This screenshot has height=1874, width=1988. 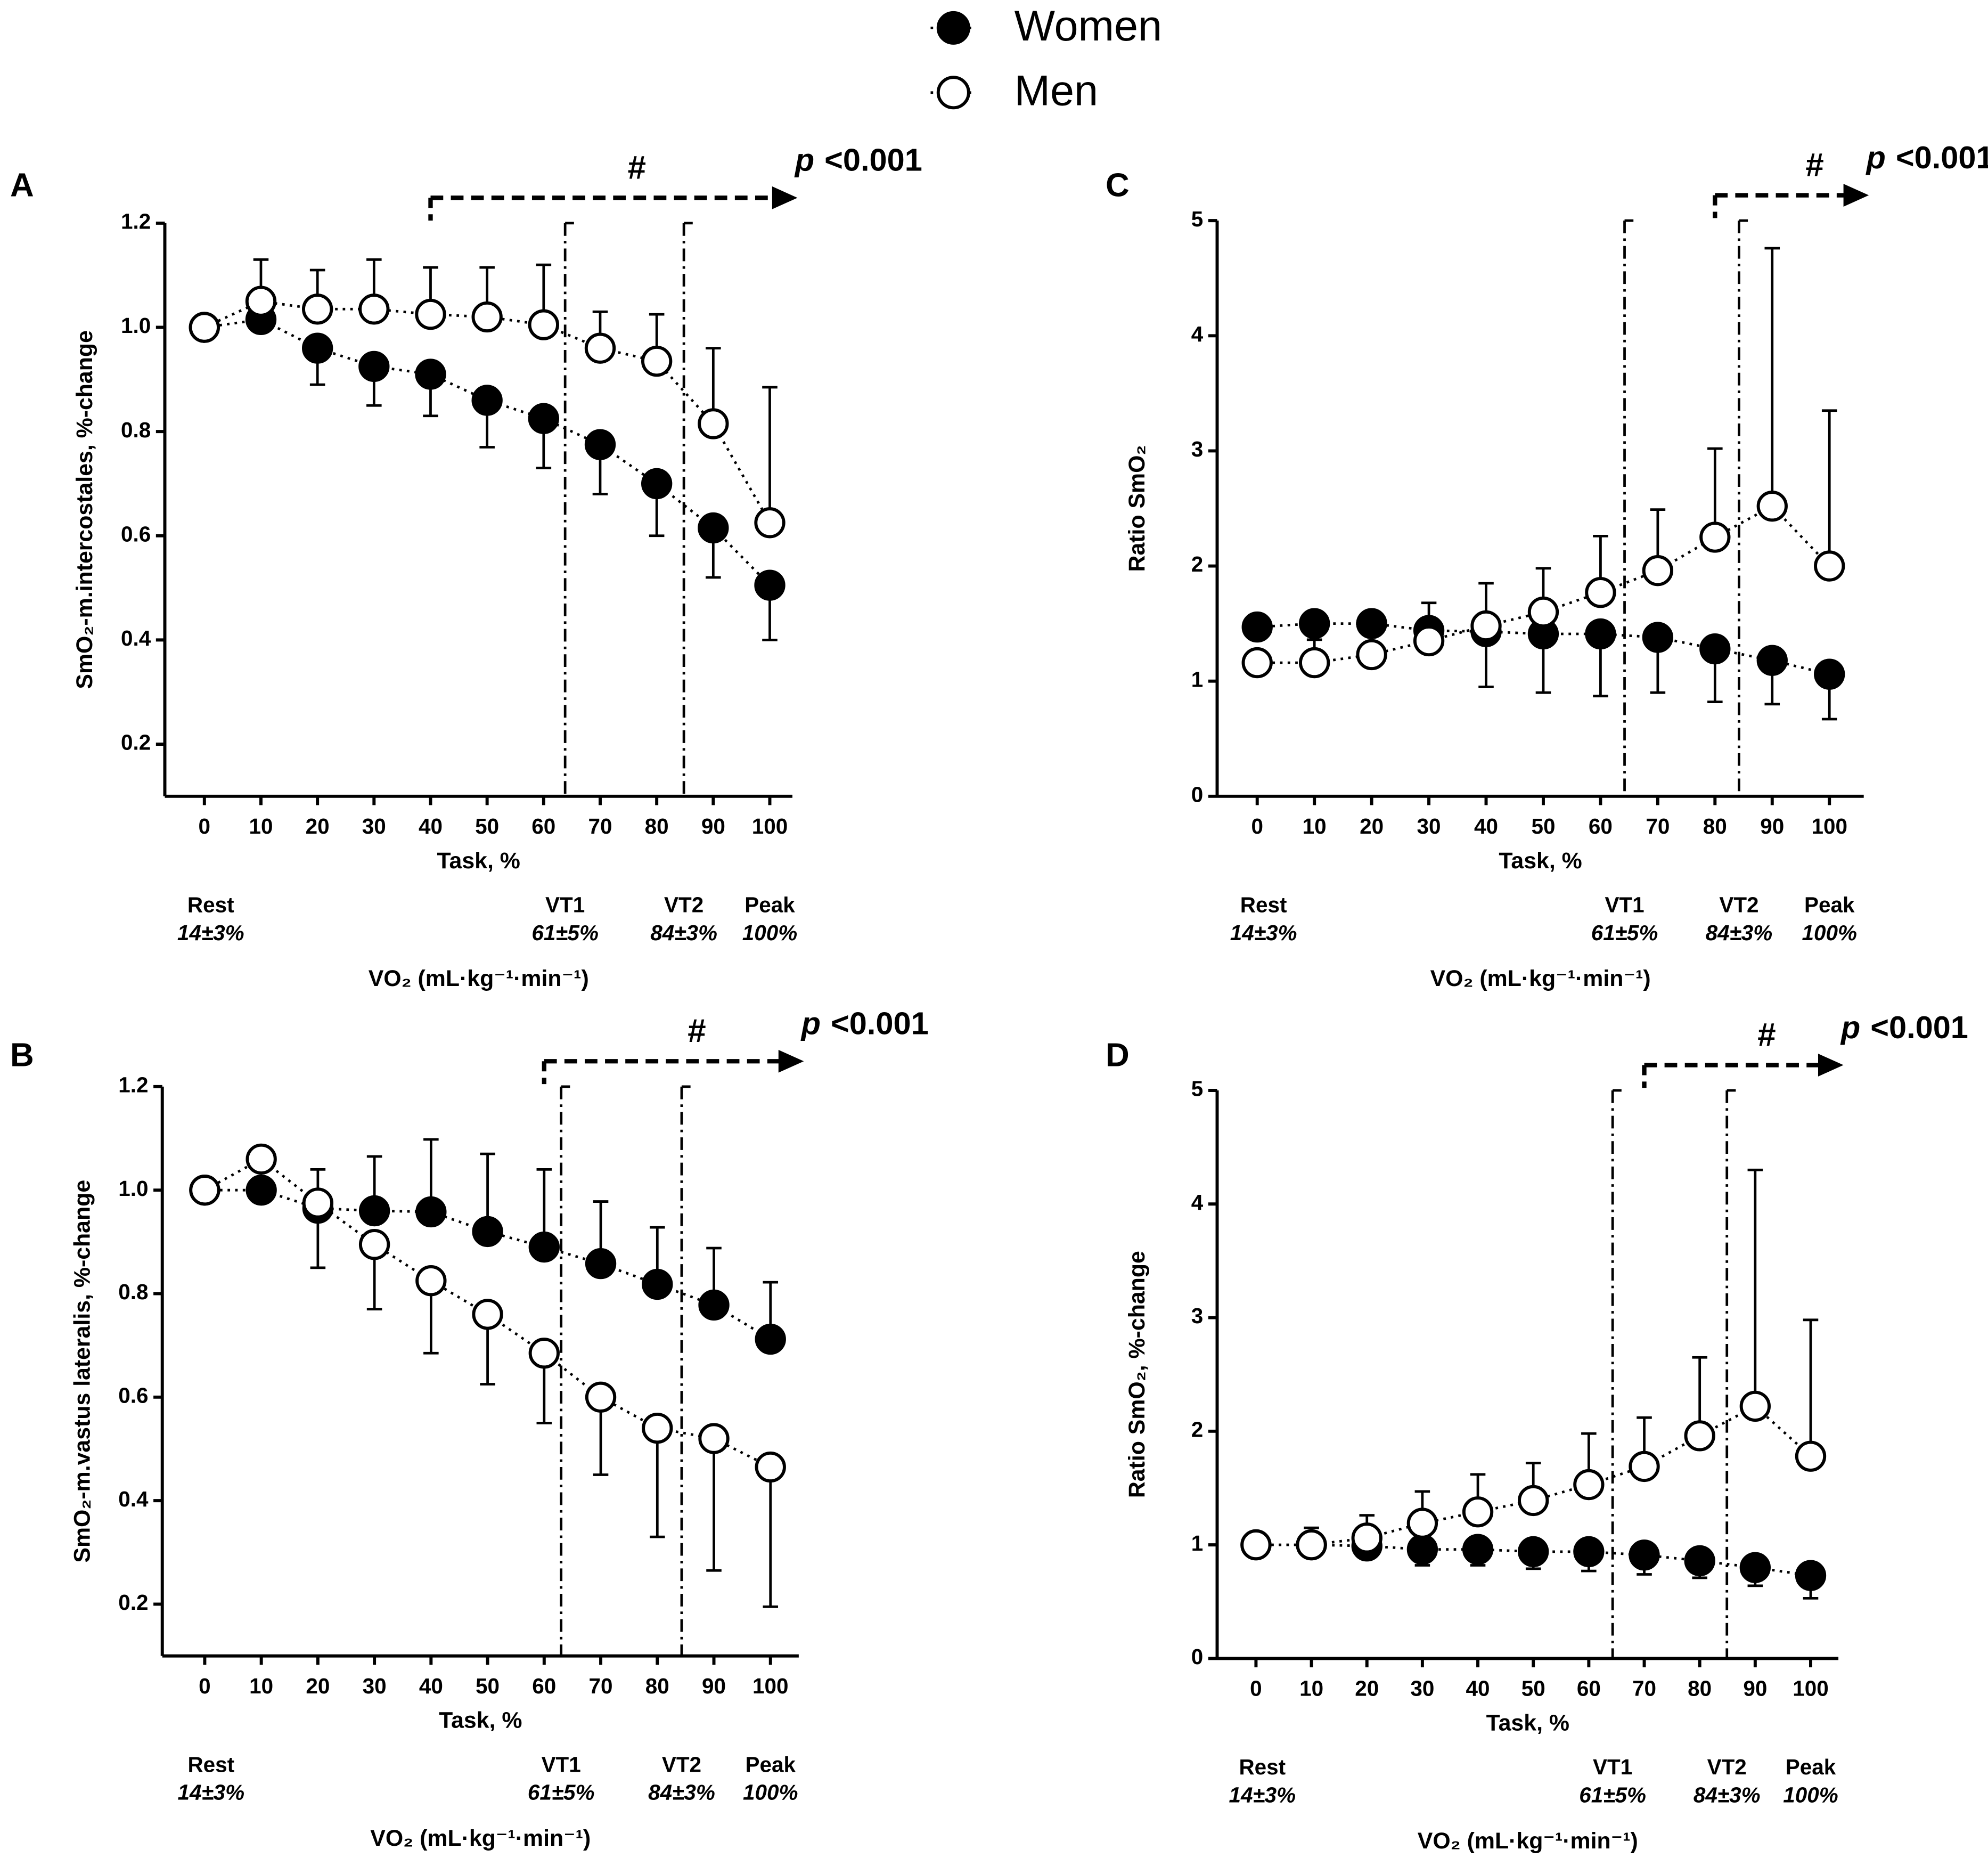 I want to click on series-line, so click(x=487, y=1313).